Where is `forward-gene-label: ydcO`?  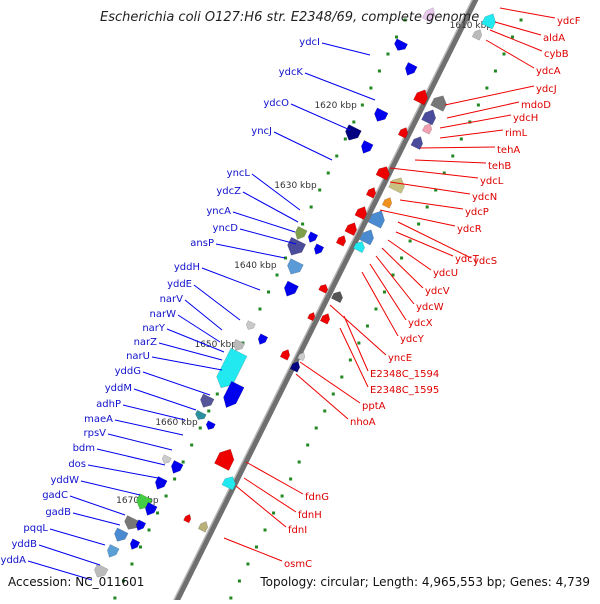
forward-gene-label: ydcO is located at coordinates (276, 103).